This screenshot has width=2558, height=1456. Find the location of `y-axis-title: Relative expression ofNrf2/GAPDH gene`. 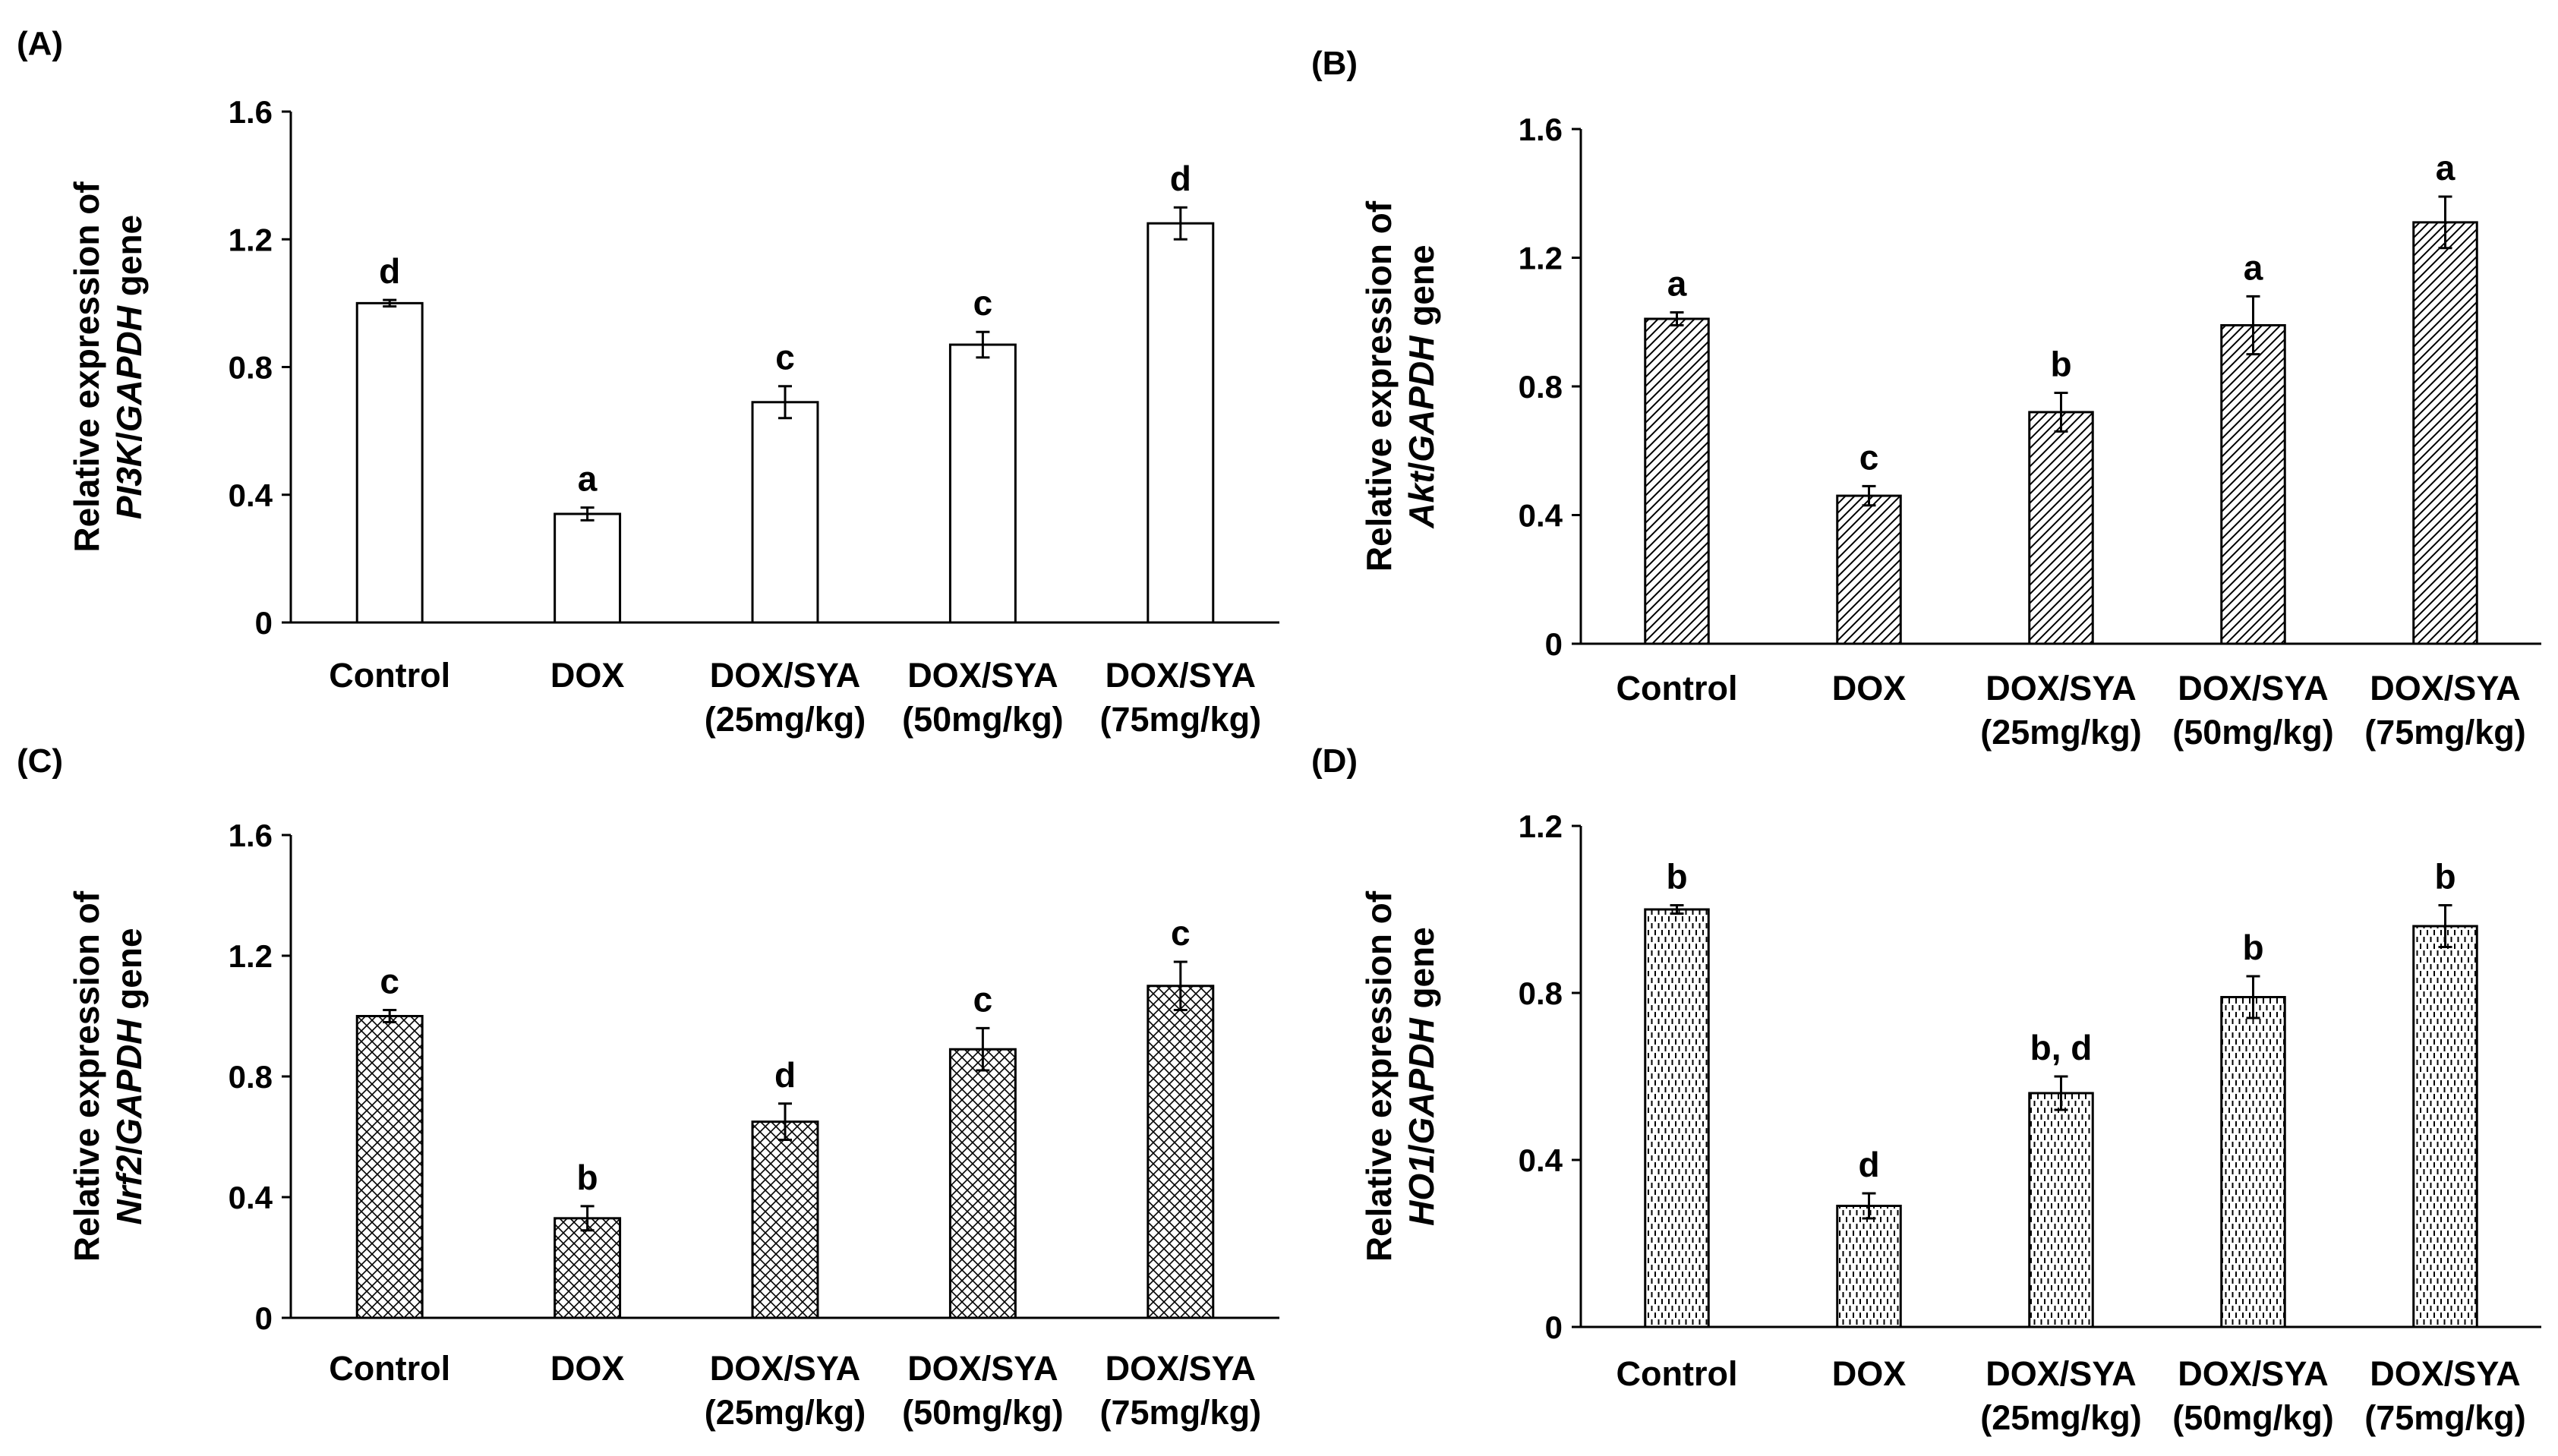

y-axis-title: Relative expression ofNrf2/GAPDH gene is located at coordinates (108, 1076).